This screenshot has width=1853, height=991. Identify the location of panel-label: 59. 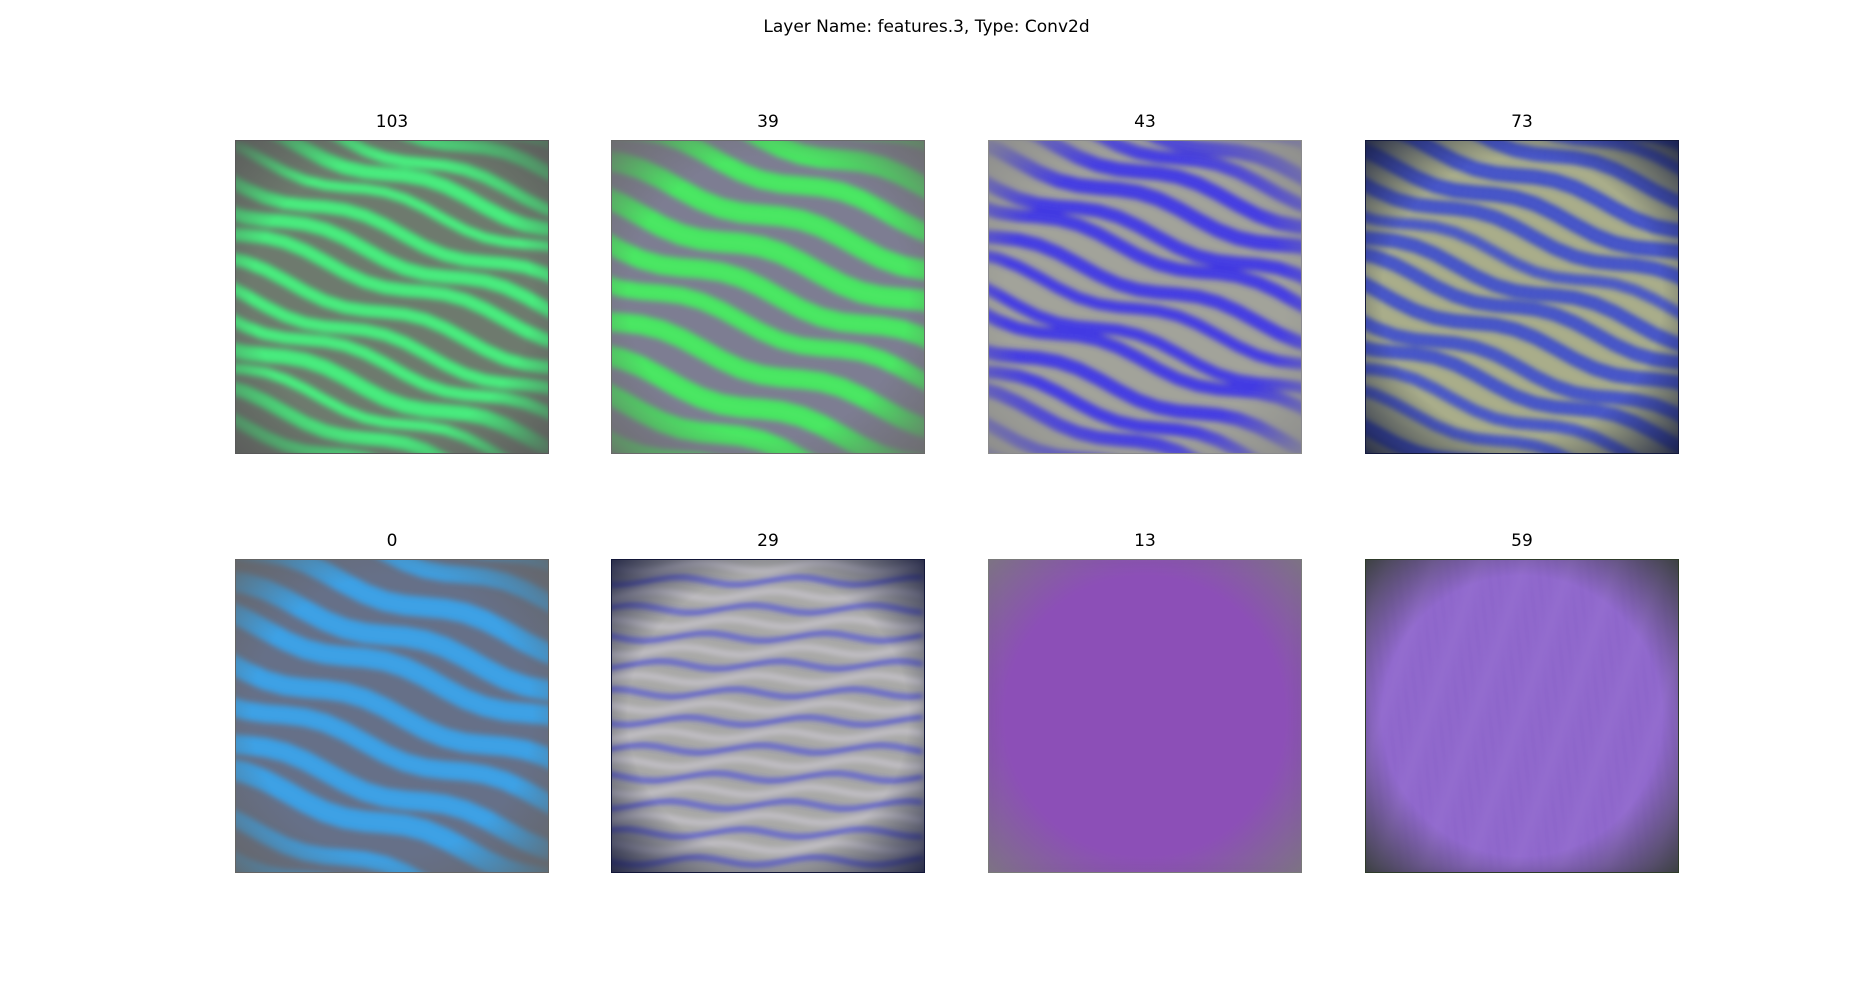
(1522, 541).